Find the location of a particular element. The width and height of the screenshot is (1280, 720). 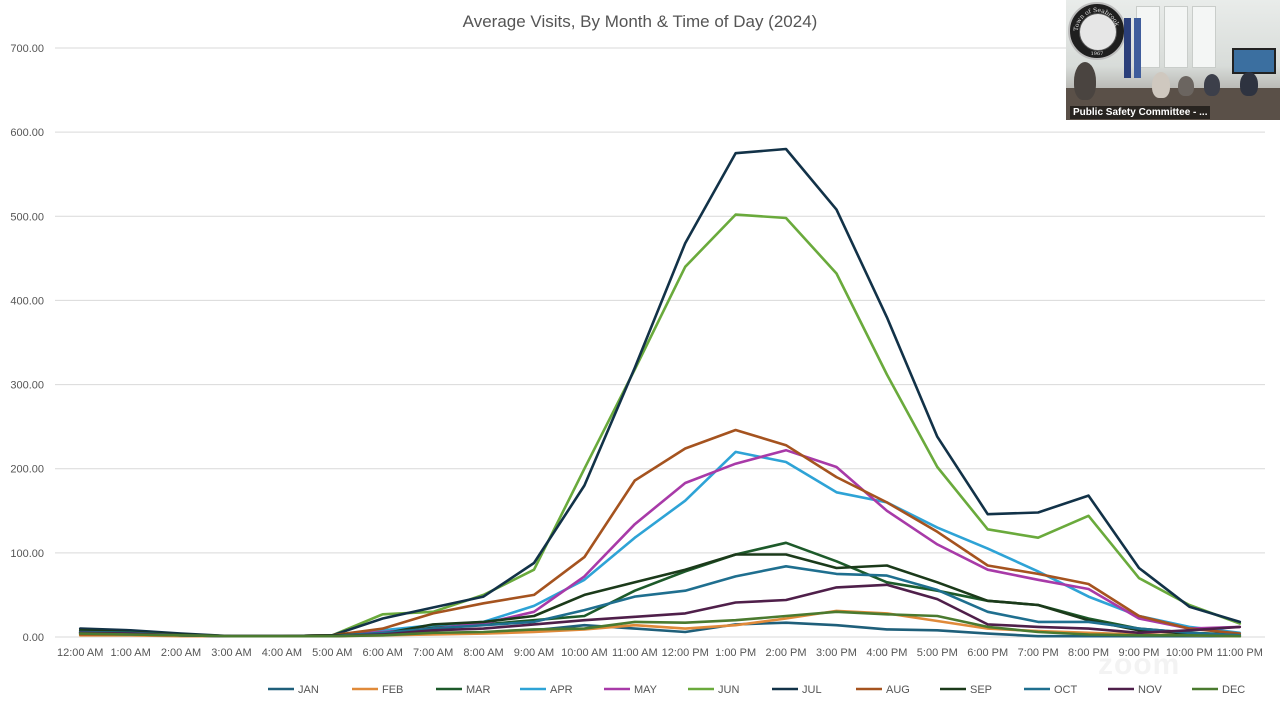

zoom-watermark: zoom is located at coordinates (1139, 664).